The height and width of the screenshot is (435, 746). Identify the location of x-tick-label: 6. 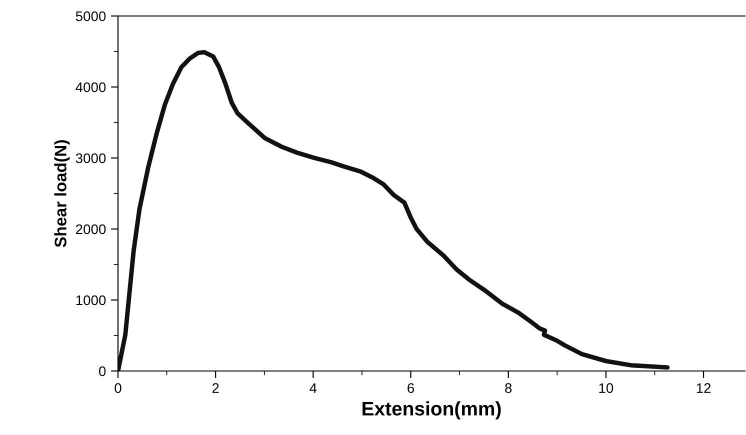
(411, 388).